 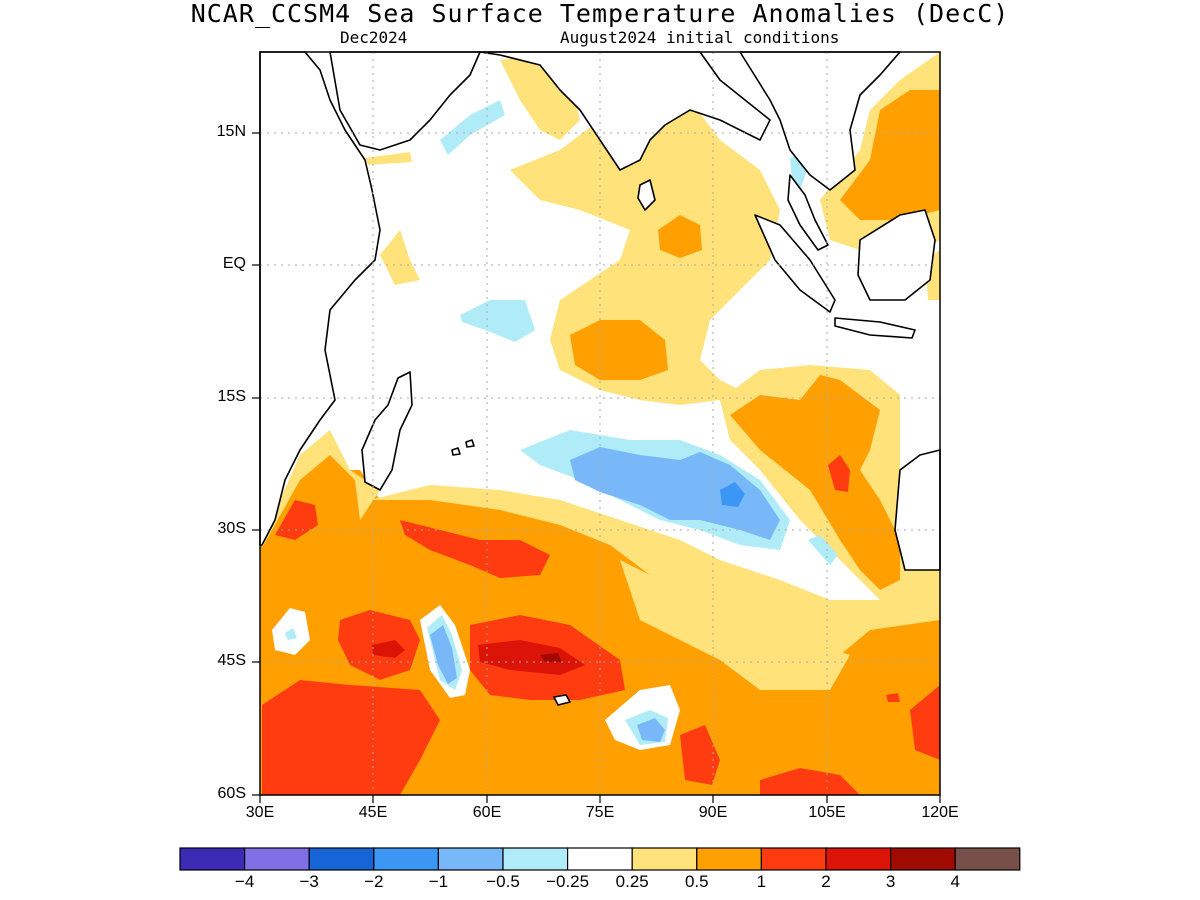 I want to click on lon-label-30e: 30E, so click(x=260, y=812).